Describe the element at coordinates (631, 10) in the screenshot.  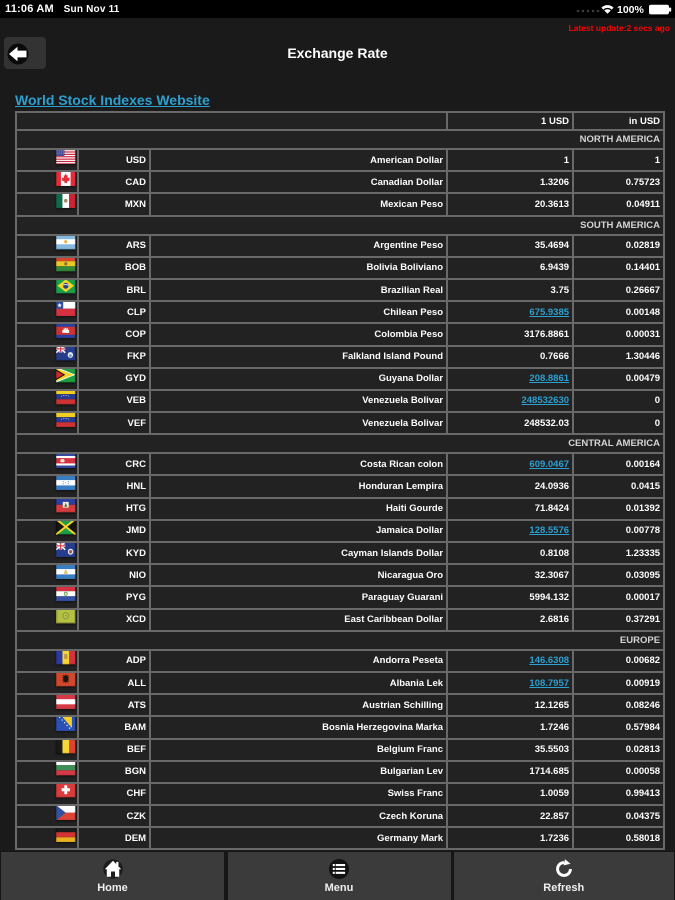
I see `svg-text: 100%` at that location.